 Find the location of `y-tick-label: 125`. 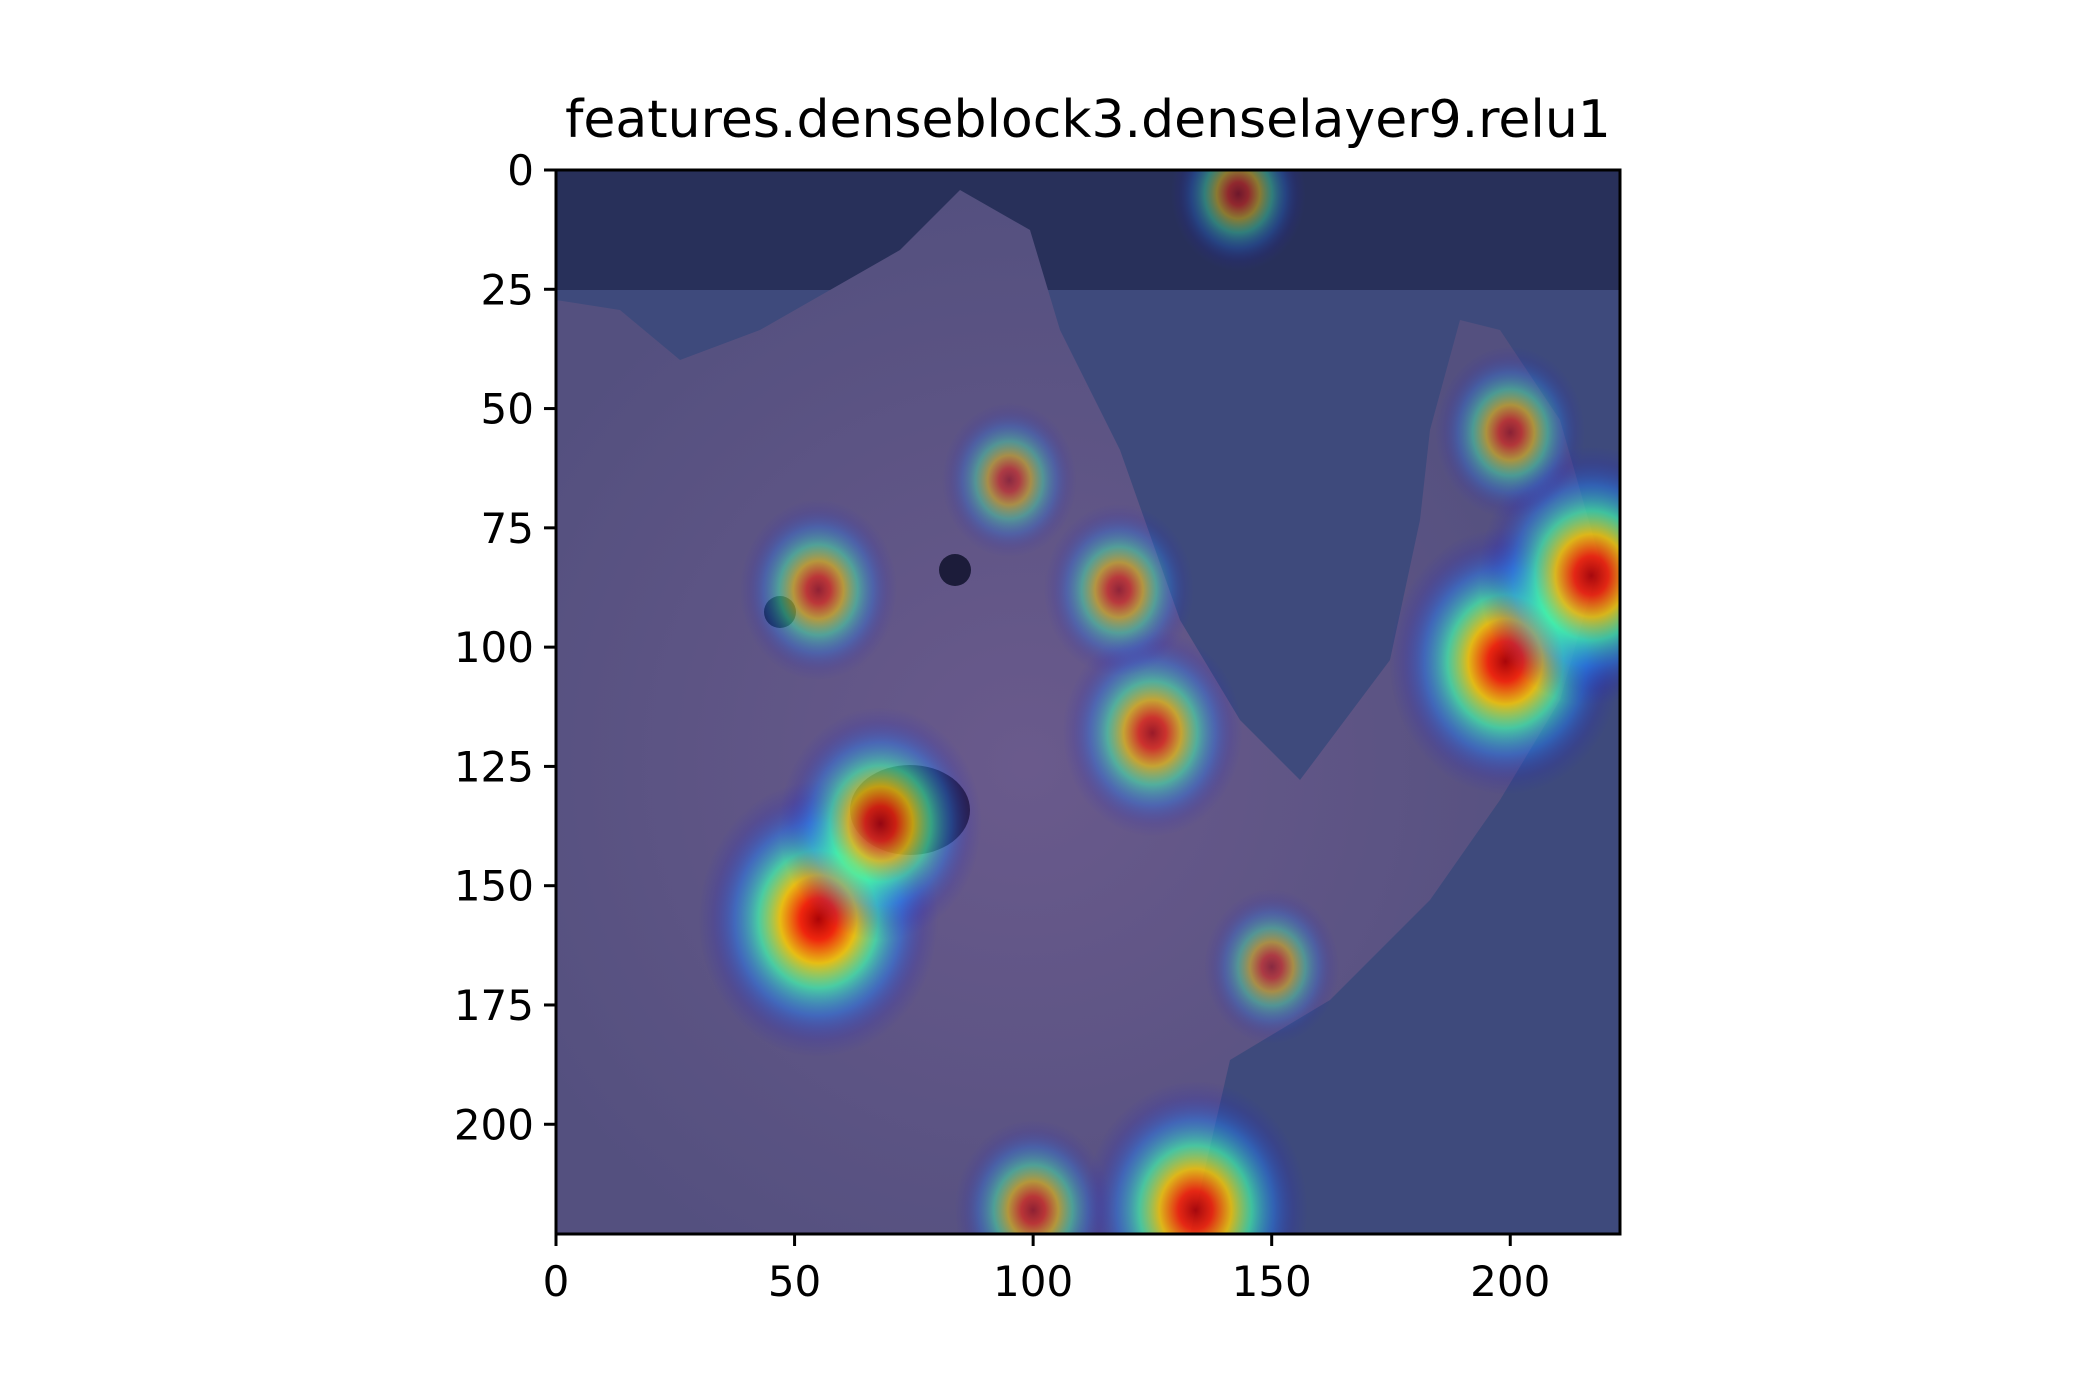

y-tick-label: 125 is located at coordinates (494, 766).